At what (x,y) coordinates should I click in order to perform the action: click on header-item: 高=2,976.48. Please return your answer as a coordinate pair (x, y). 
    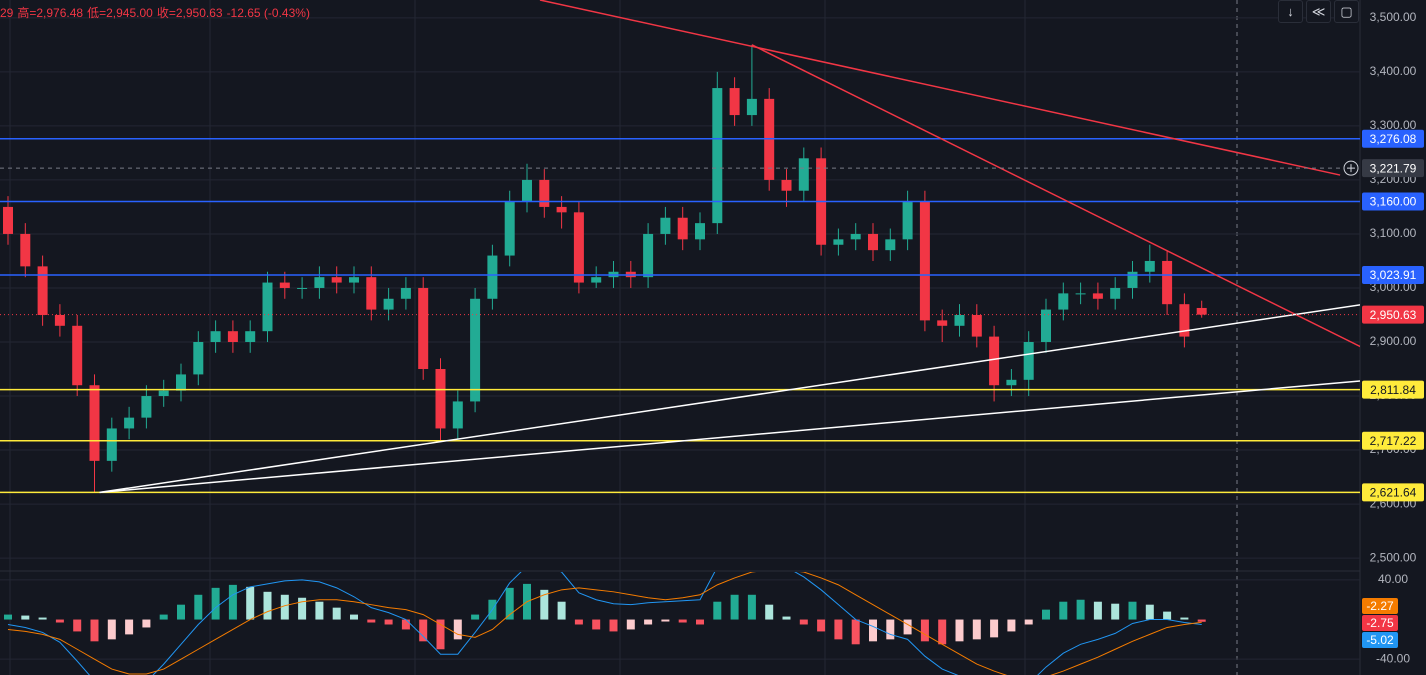
    Looking at the image, I should click on (50, 13).